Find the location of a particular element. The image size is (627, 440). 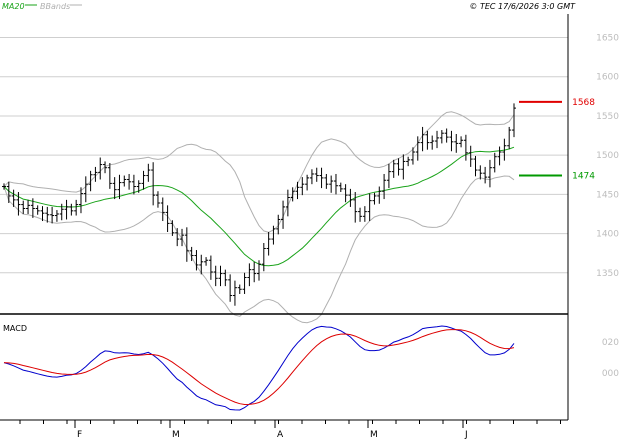

month-label: F is located at coordinates (79, 435).